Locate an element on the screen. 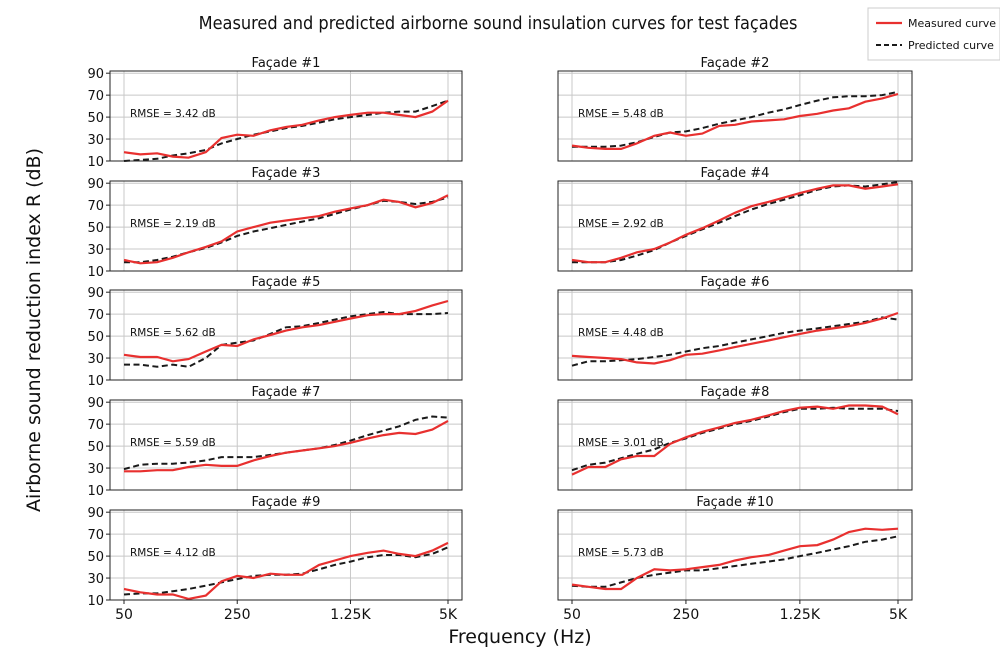  rmse-annotation: RMSE = 5.59 dB is located at coordinates (173, 443).